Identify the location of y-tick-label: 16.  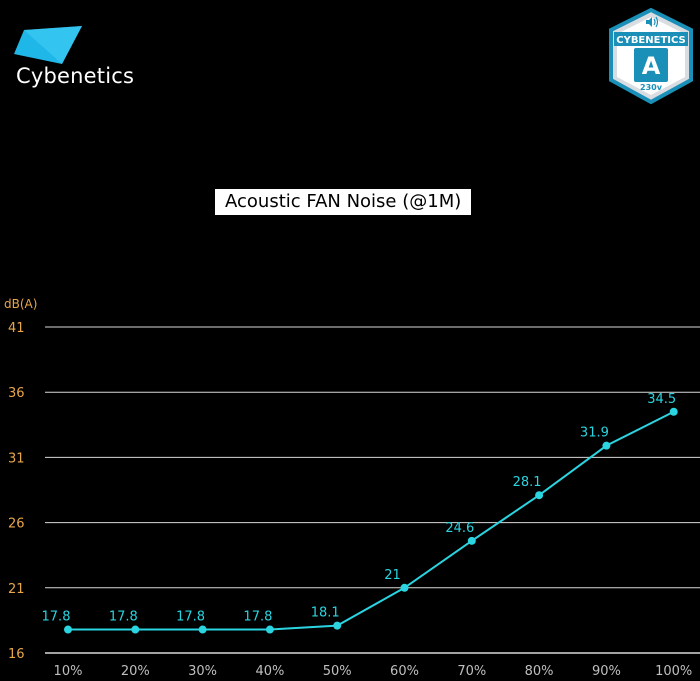
(16, 654).